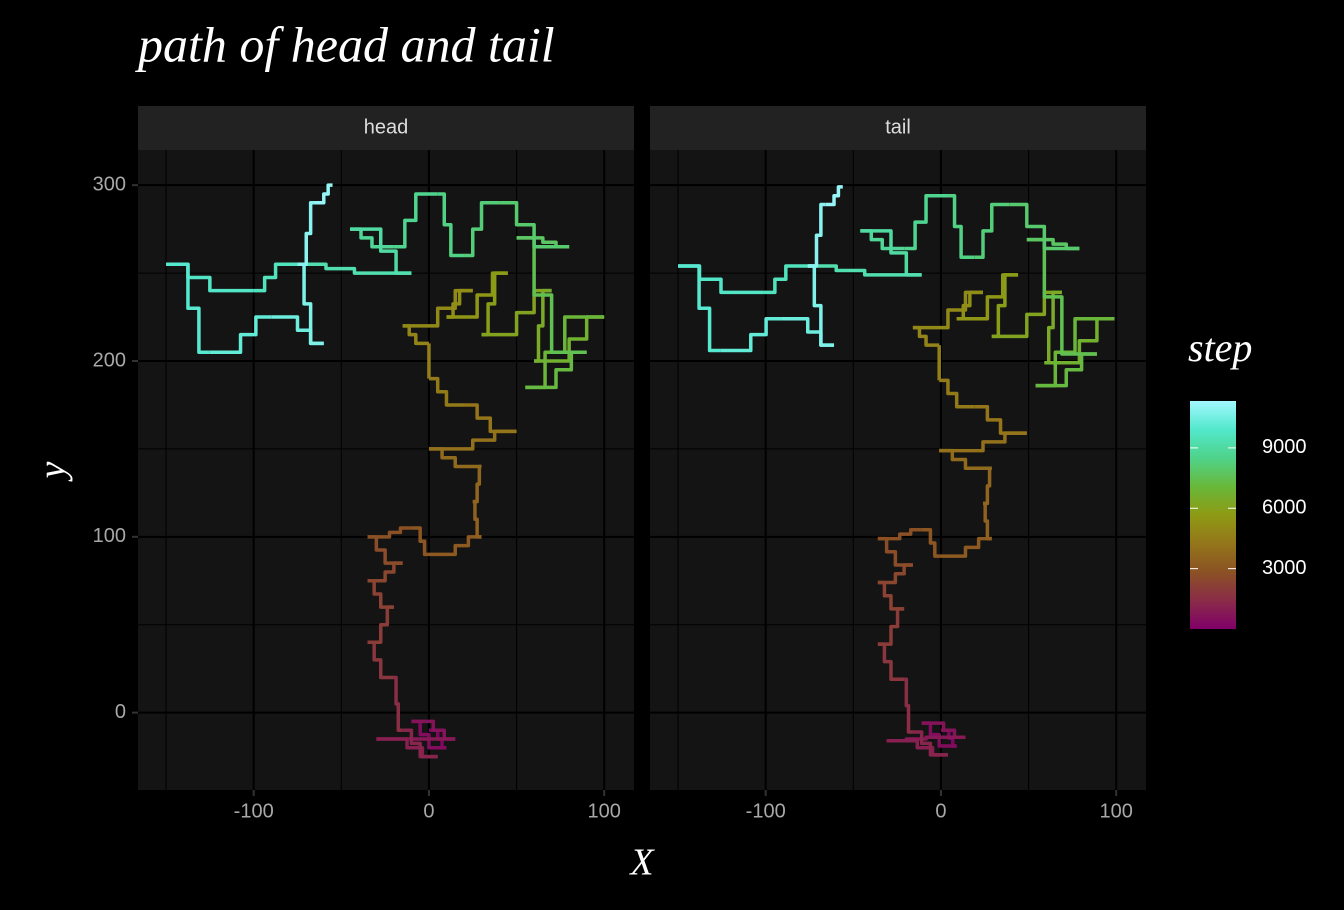 Image resolution: width=1344 pixels, height=910 pixels. What do you see at coordinates (1220, 347) in the screenshot?
I see `legend-title: step` at bounding box center [1220, 347].